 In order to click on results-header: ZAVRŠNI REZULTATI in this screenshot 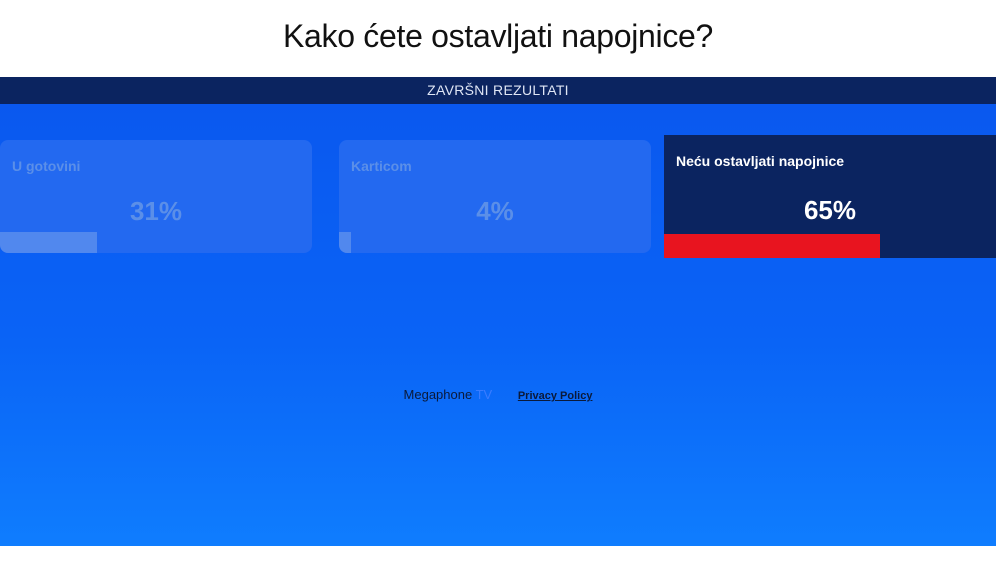, I will do `click(498, 90)`.